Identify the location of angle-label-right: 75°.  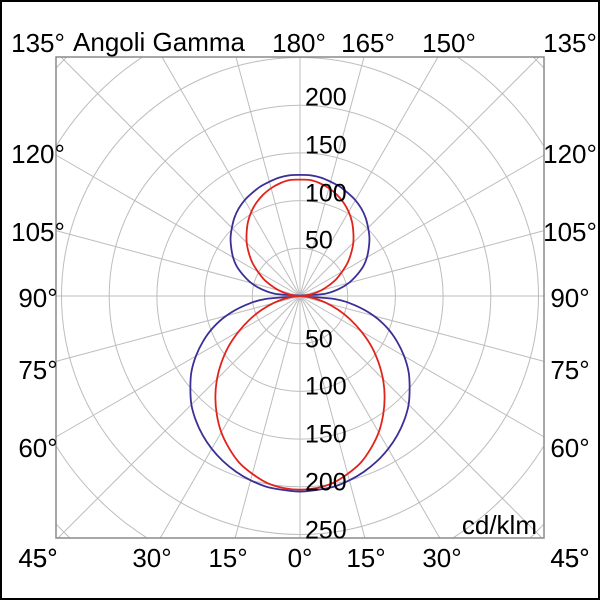
(570, 370).